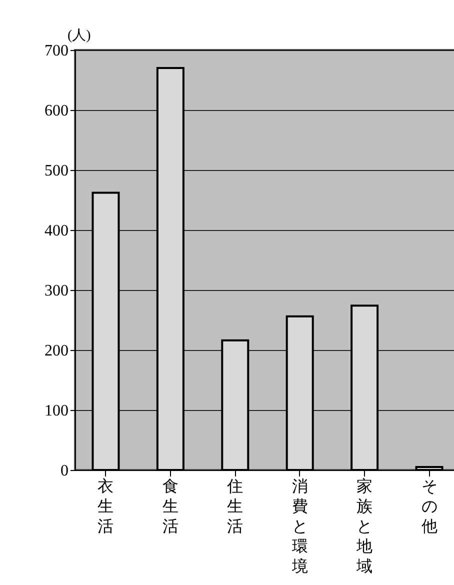  What do you see at coordinates (80, 36) in the screenshot?
I see `y-axis-title: (人)` at bounding box center [80, 36].